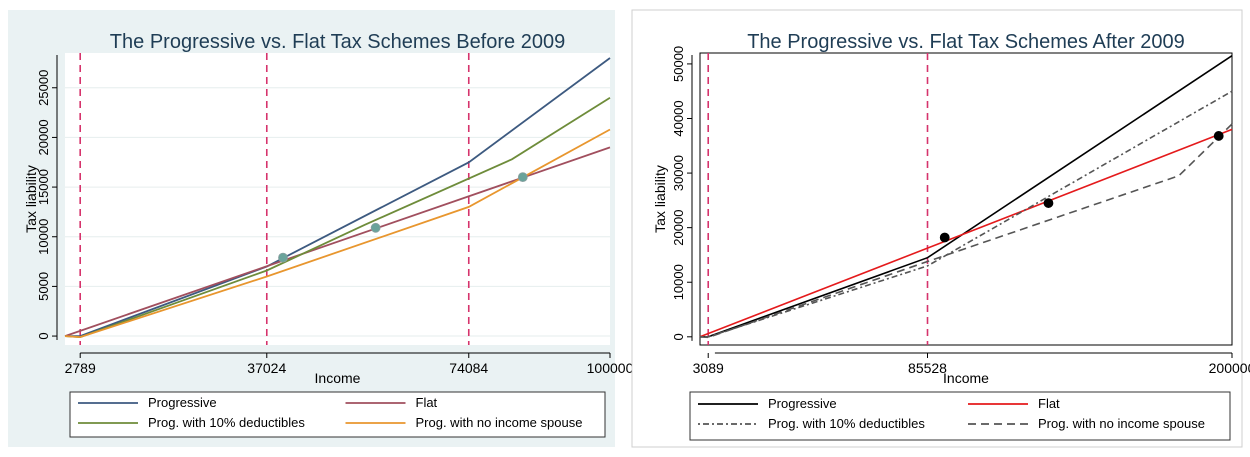  Describe the element at coordinates (610, 368) in the screenshot. I see `x-tick-label: 100000` at that location.